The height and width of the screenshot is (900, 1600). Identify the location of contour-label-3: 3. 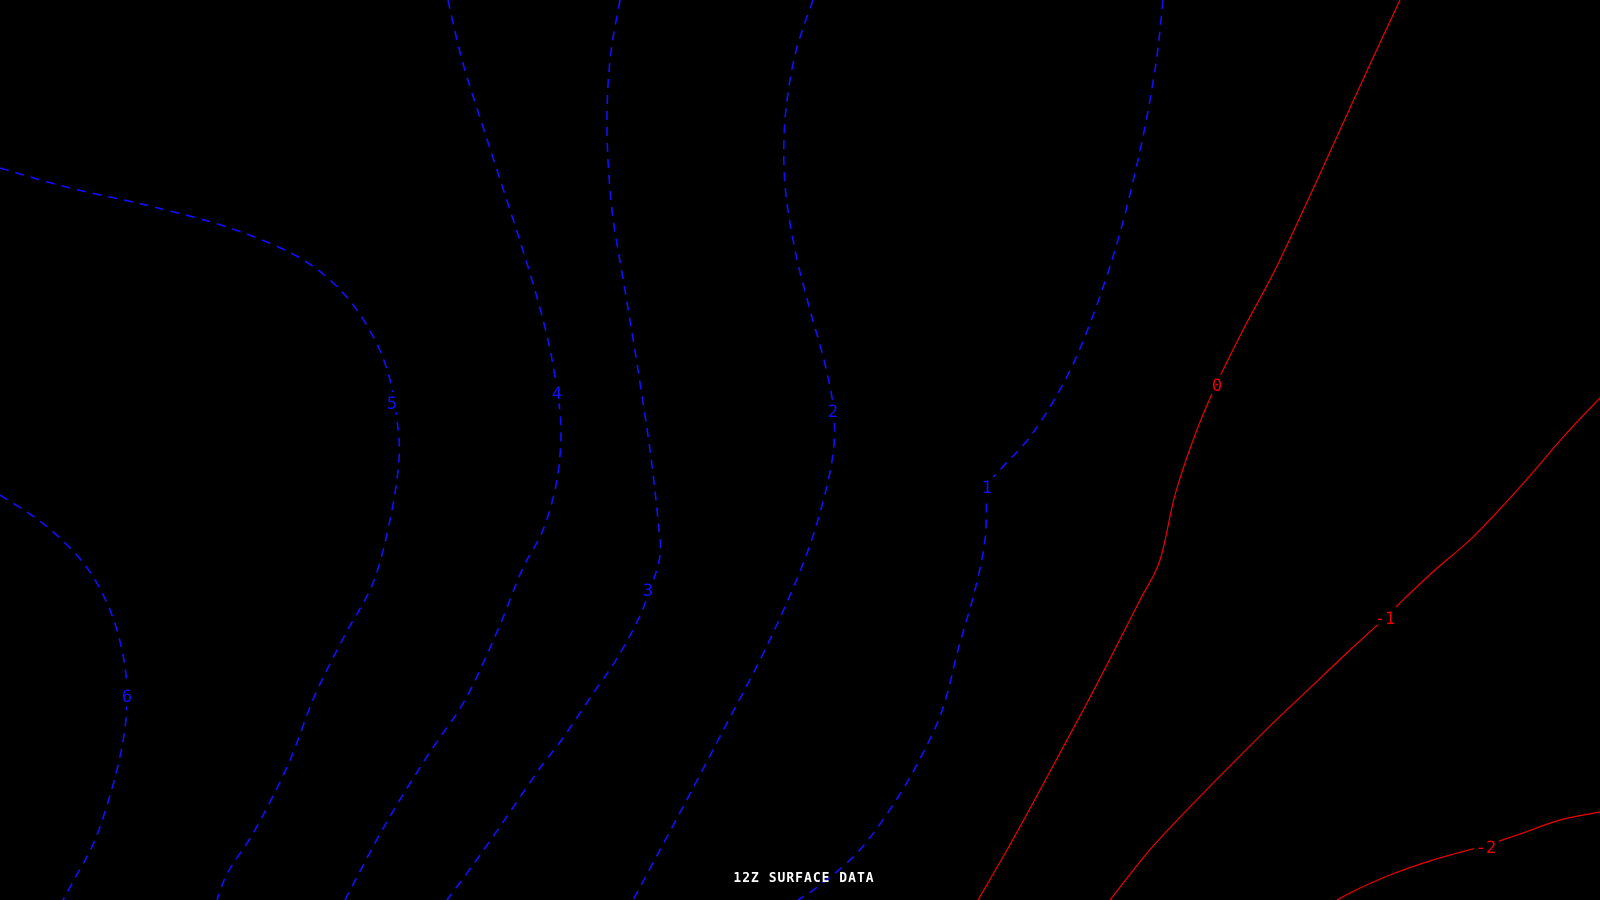
(648, 591).